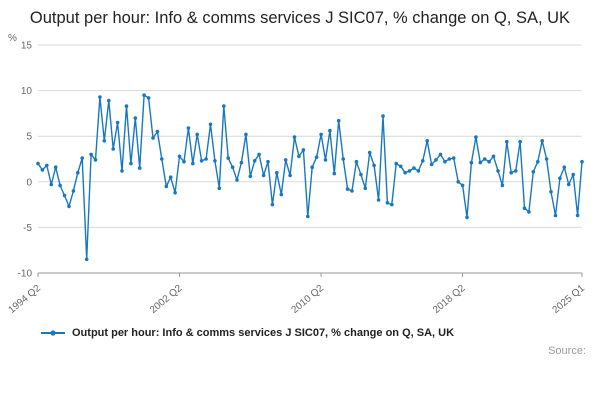  I want to click on legend-line-marker-icon, so click(53, 333).